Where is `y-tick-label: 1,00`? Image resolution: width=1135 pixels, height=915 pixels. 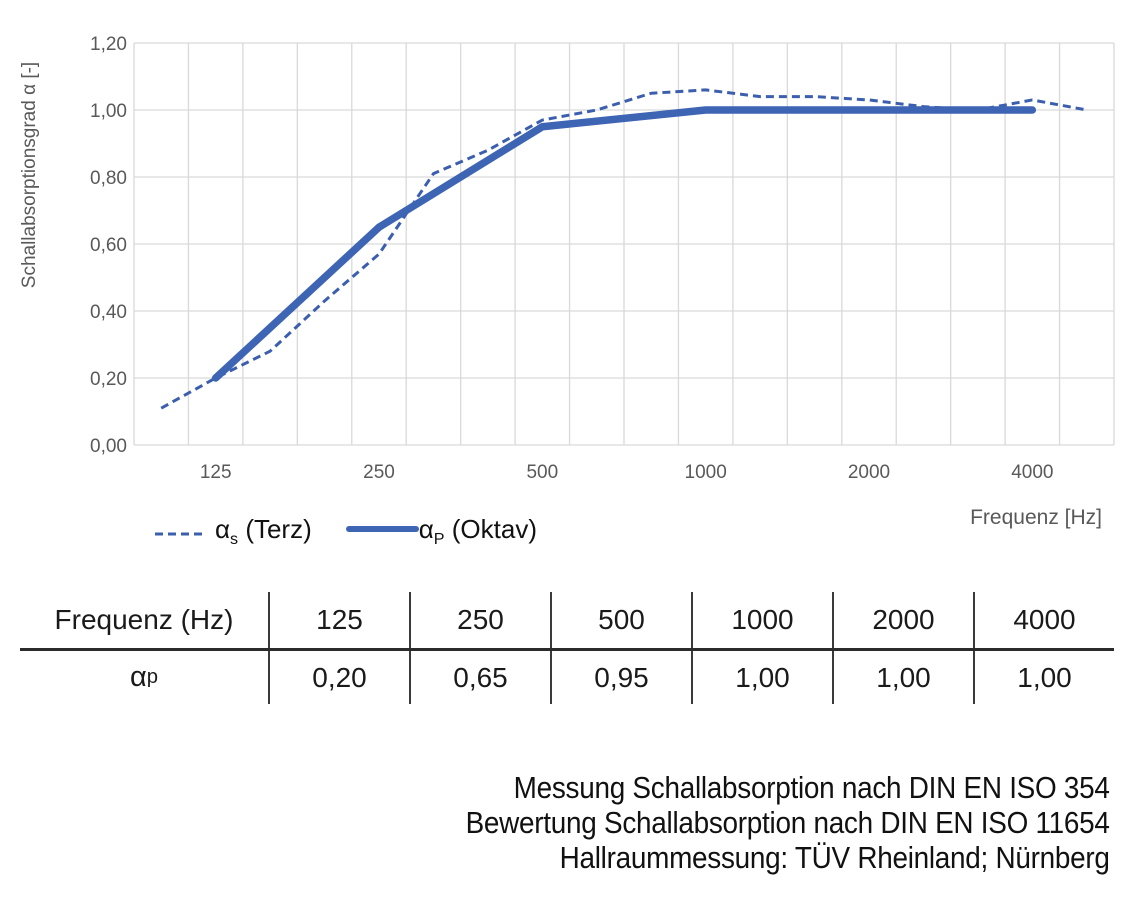 y-tick-label: 1,00 is located at coordinates (108, 111).